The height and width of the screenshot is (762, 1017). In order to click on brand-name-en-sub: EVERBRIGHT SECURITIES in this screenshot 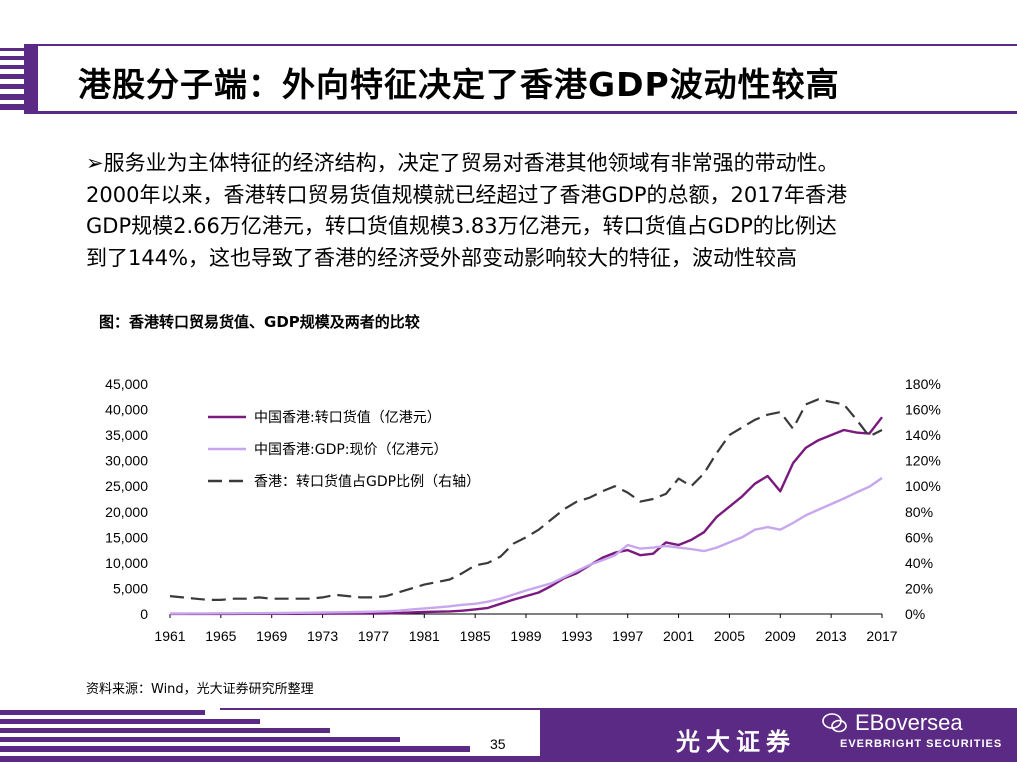, I will do `click(921, 744)`.